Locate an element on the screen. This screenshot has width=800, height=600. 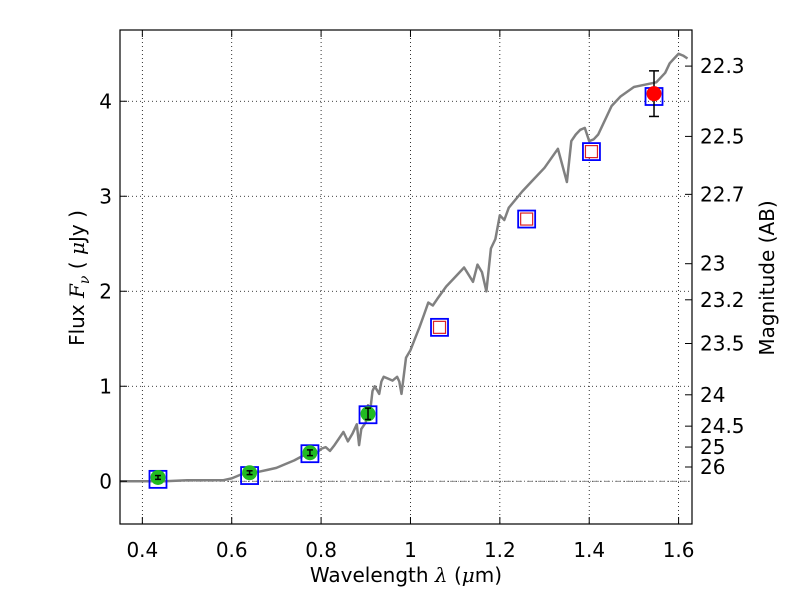
y2-tick-label: 22.7 is located at coordinates (722, 194).